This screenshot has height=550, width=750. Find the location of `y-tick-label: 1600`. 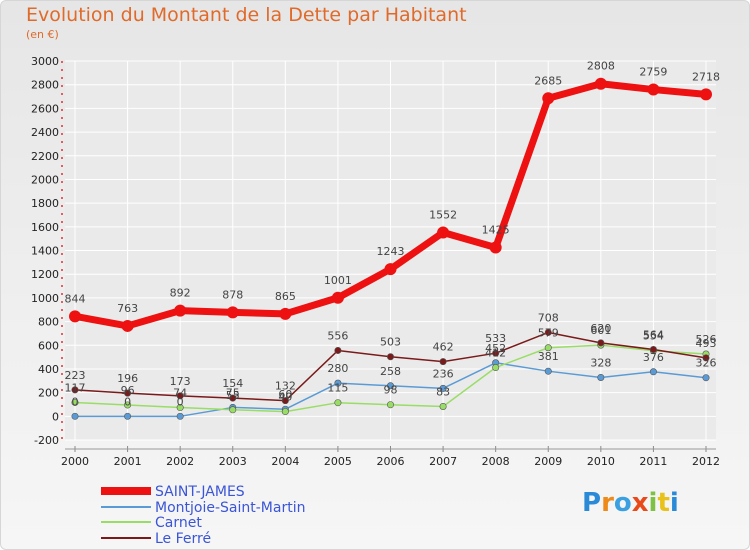

y-tick-label: 1600 is located at coordinates (45, 227).